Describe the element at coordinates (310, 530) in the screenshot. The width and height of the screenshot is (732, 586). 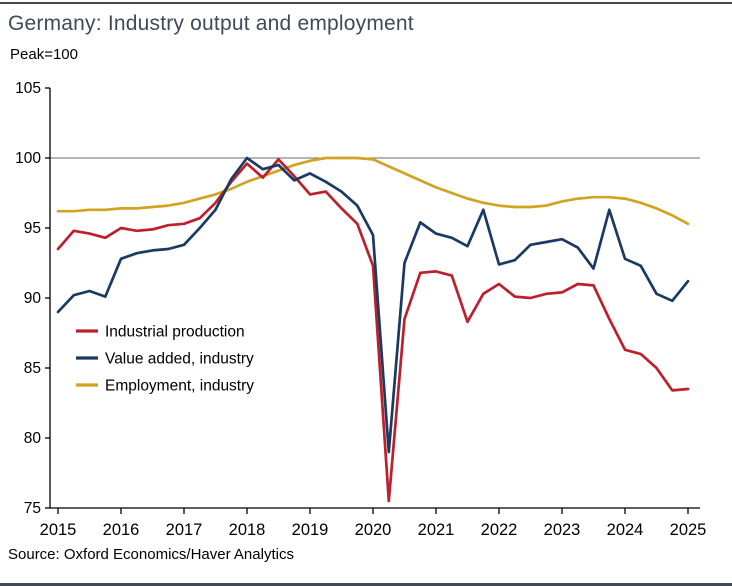
I see `x-tick-label: 2019` at that location.